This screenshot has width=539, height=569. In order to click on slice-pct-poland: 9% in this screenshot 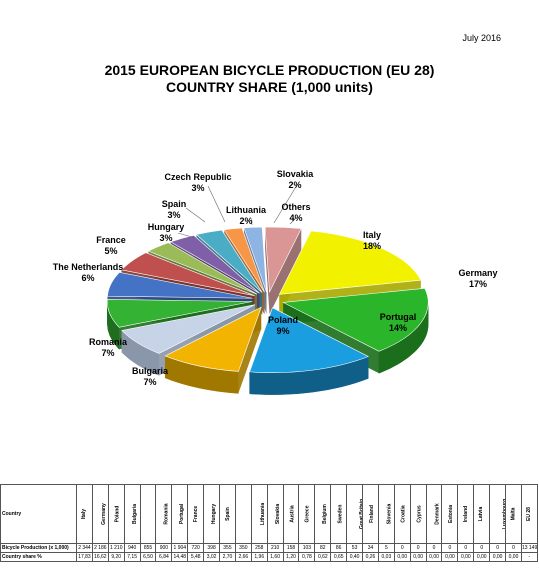, I will do `click(282, 331)`.